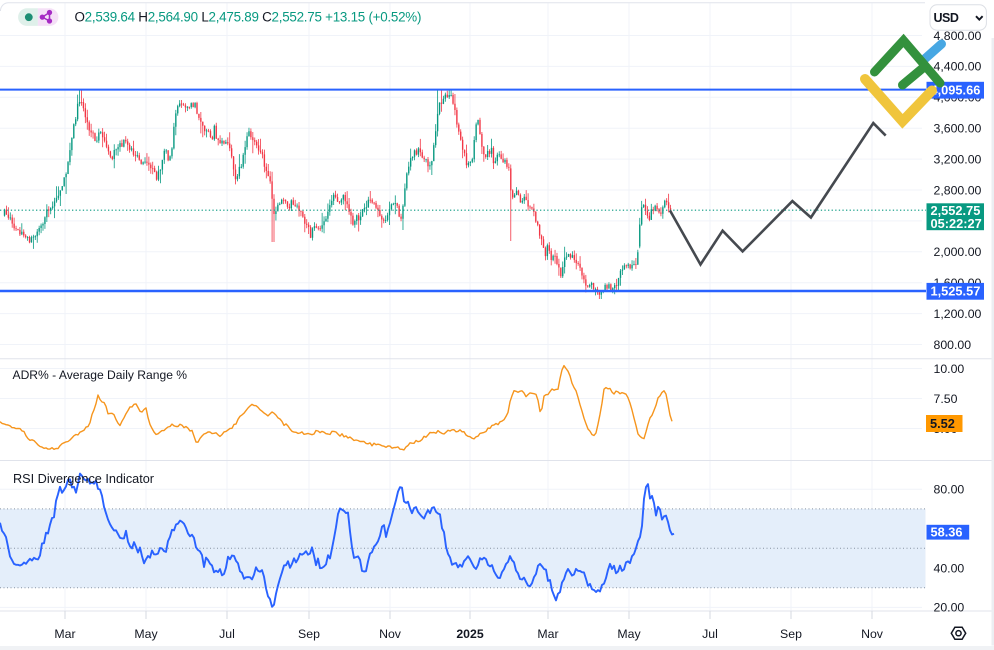 This screenshot has width=994, height=650. I want to click on svg-text: 5.52, so click(942, 423).